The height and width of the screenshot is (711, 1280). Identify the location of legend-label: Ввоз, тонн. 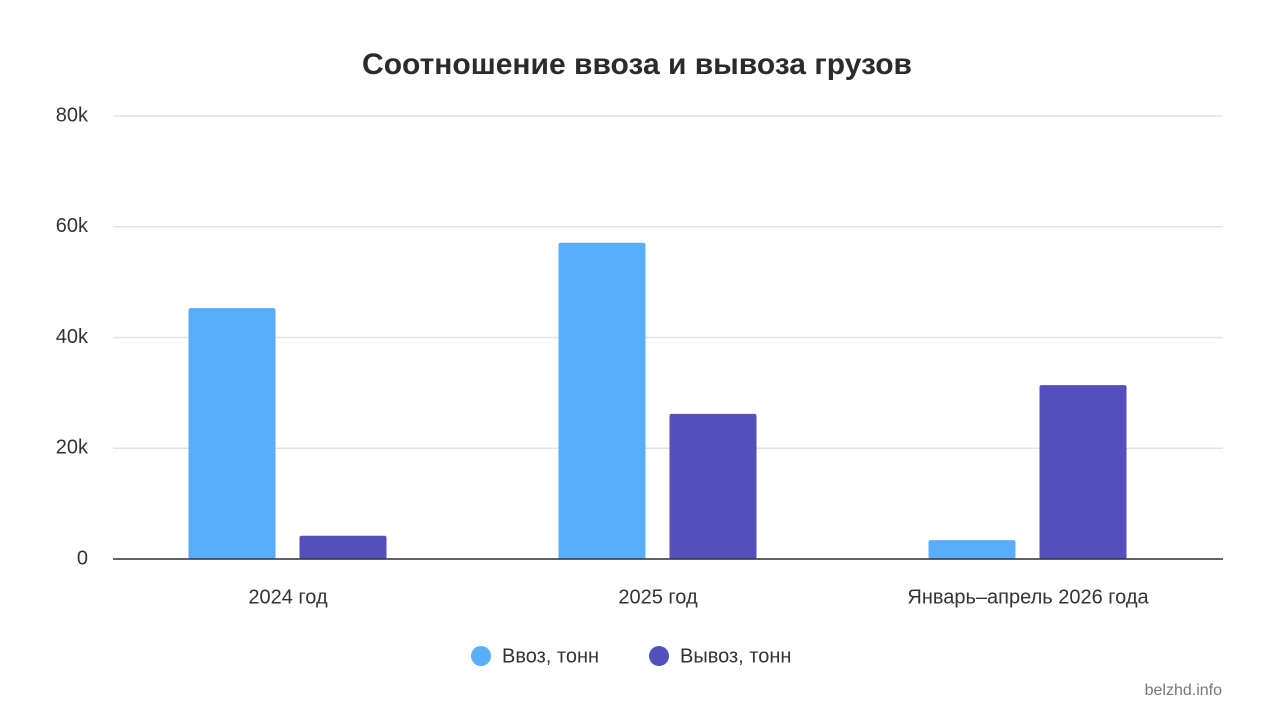
(550, 656).